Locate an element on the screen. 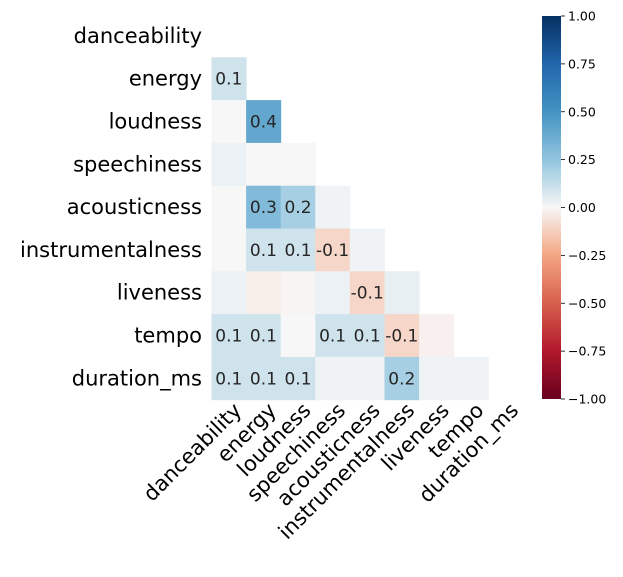 The width and height of the screenshot is (623, 577). heatmap-cell-liveness-energy is located at coordinates (264, 293).